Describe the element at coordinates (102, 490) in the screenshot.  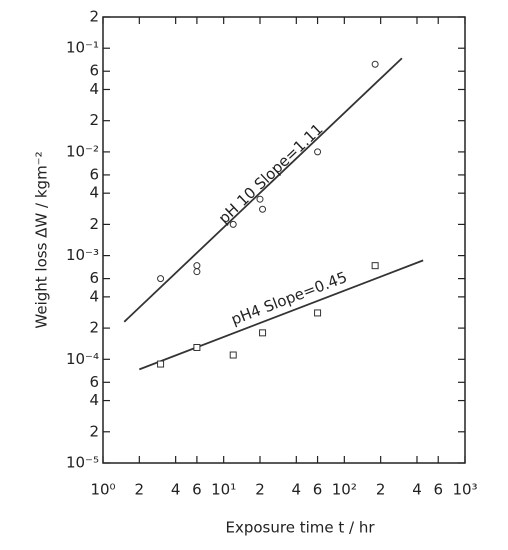
I see `x-tick-label: 10⁰` at that location.